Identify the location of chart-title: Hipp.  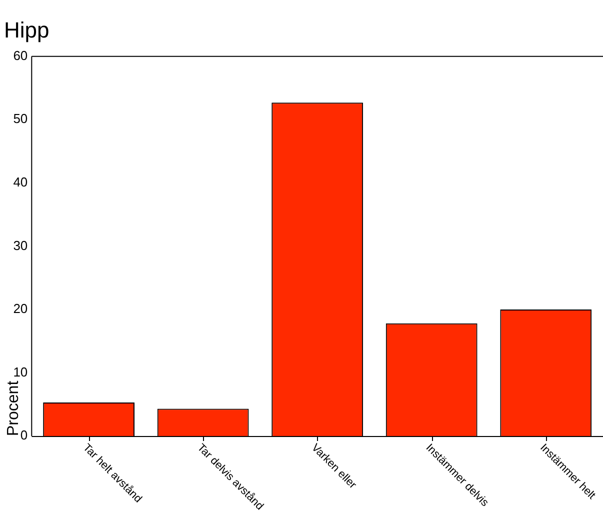
(27, 29).